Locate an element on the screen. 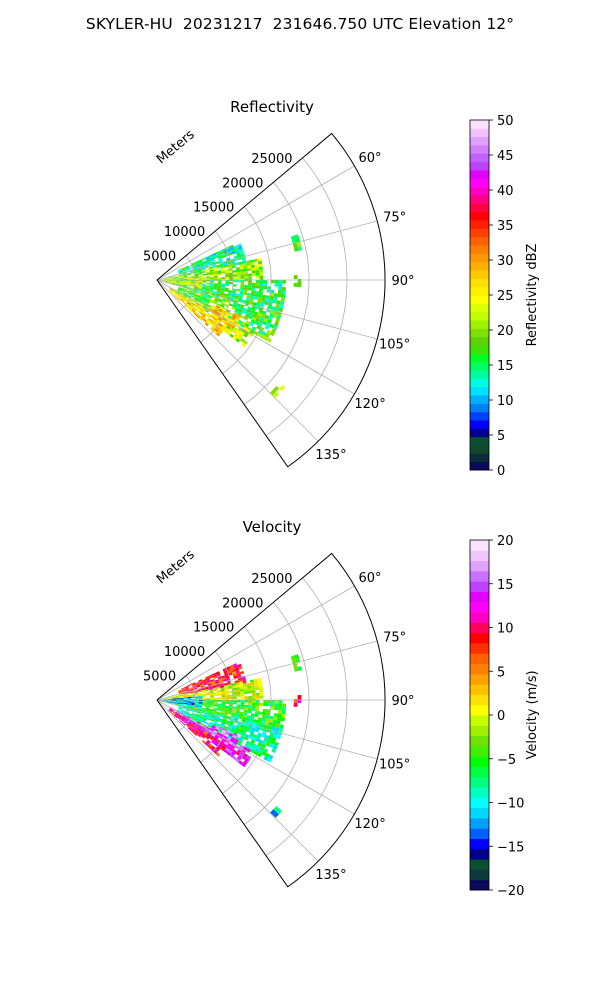 The height and width of the screenshot is (1000, 600). range-ring is located at coordinates (276, 293).